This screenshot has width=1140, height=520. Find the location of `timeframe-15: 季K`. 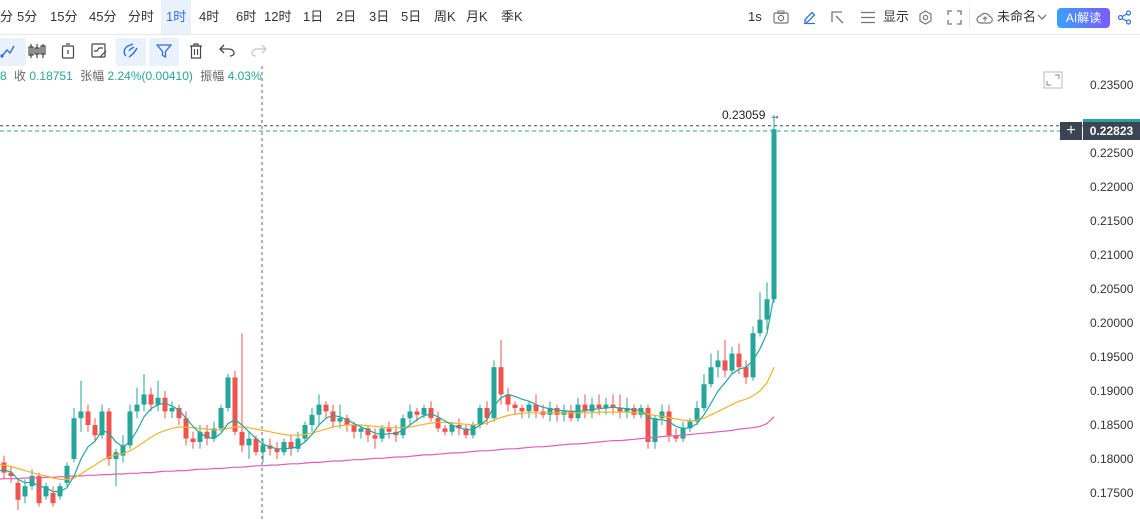

timeframe-15: 季K is located at coordinates (512, 16).